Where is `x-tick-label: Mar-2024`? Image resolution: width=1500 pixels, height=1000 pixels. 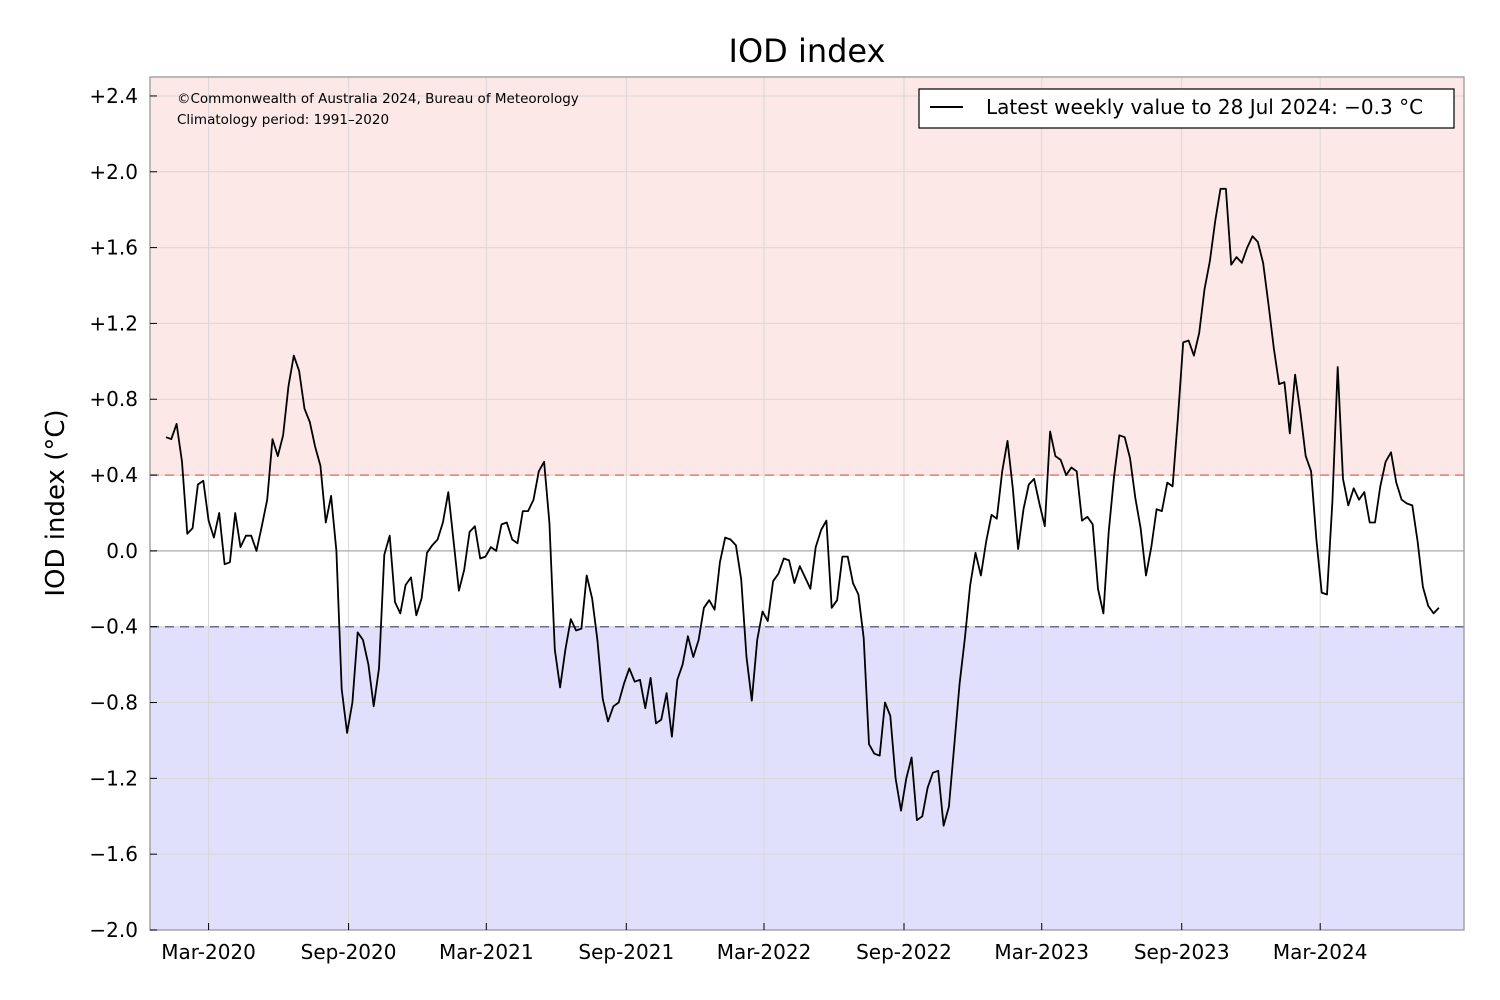 x-tick-label: Mar-2024 is located at coordinates (1320, 952).